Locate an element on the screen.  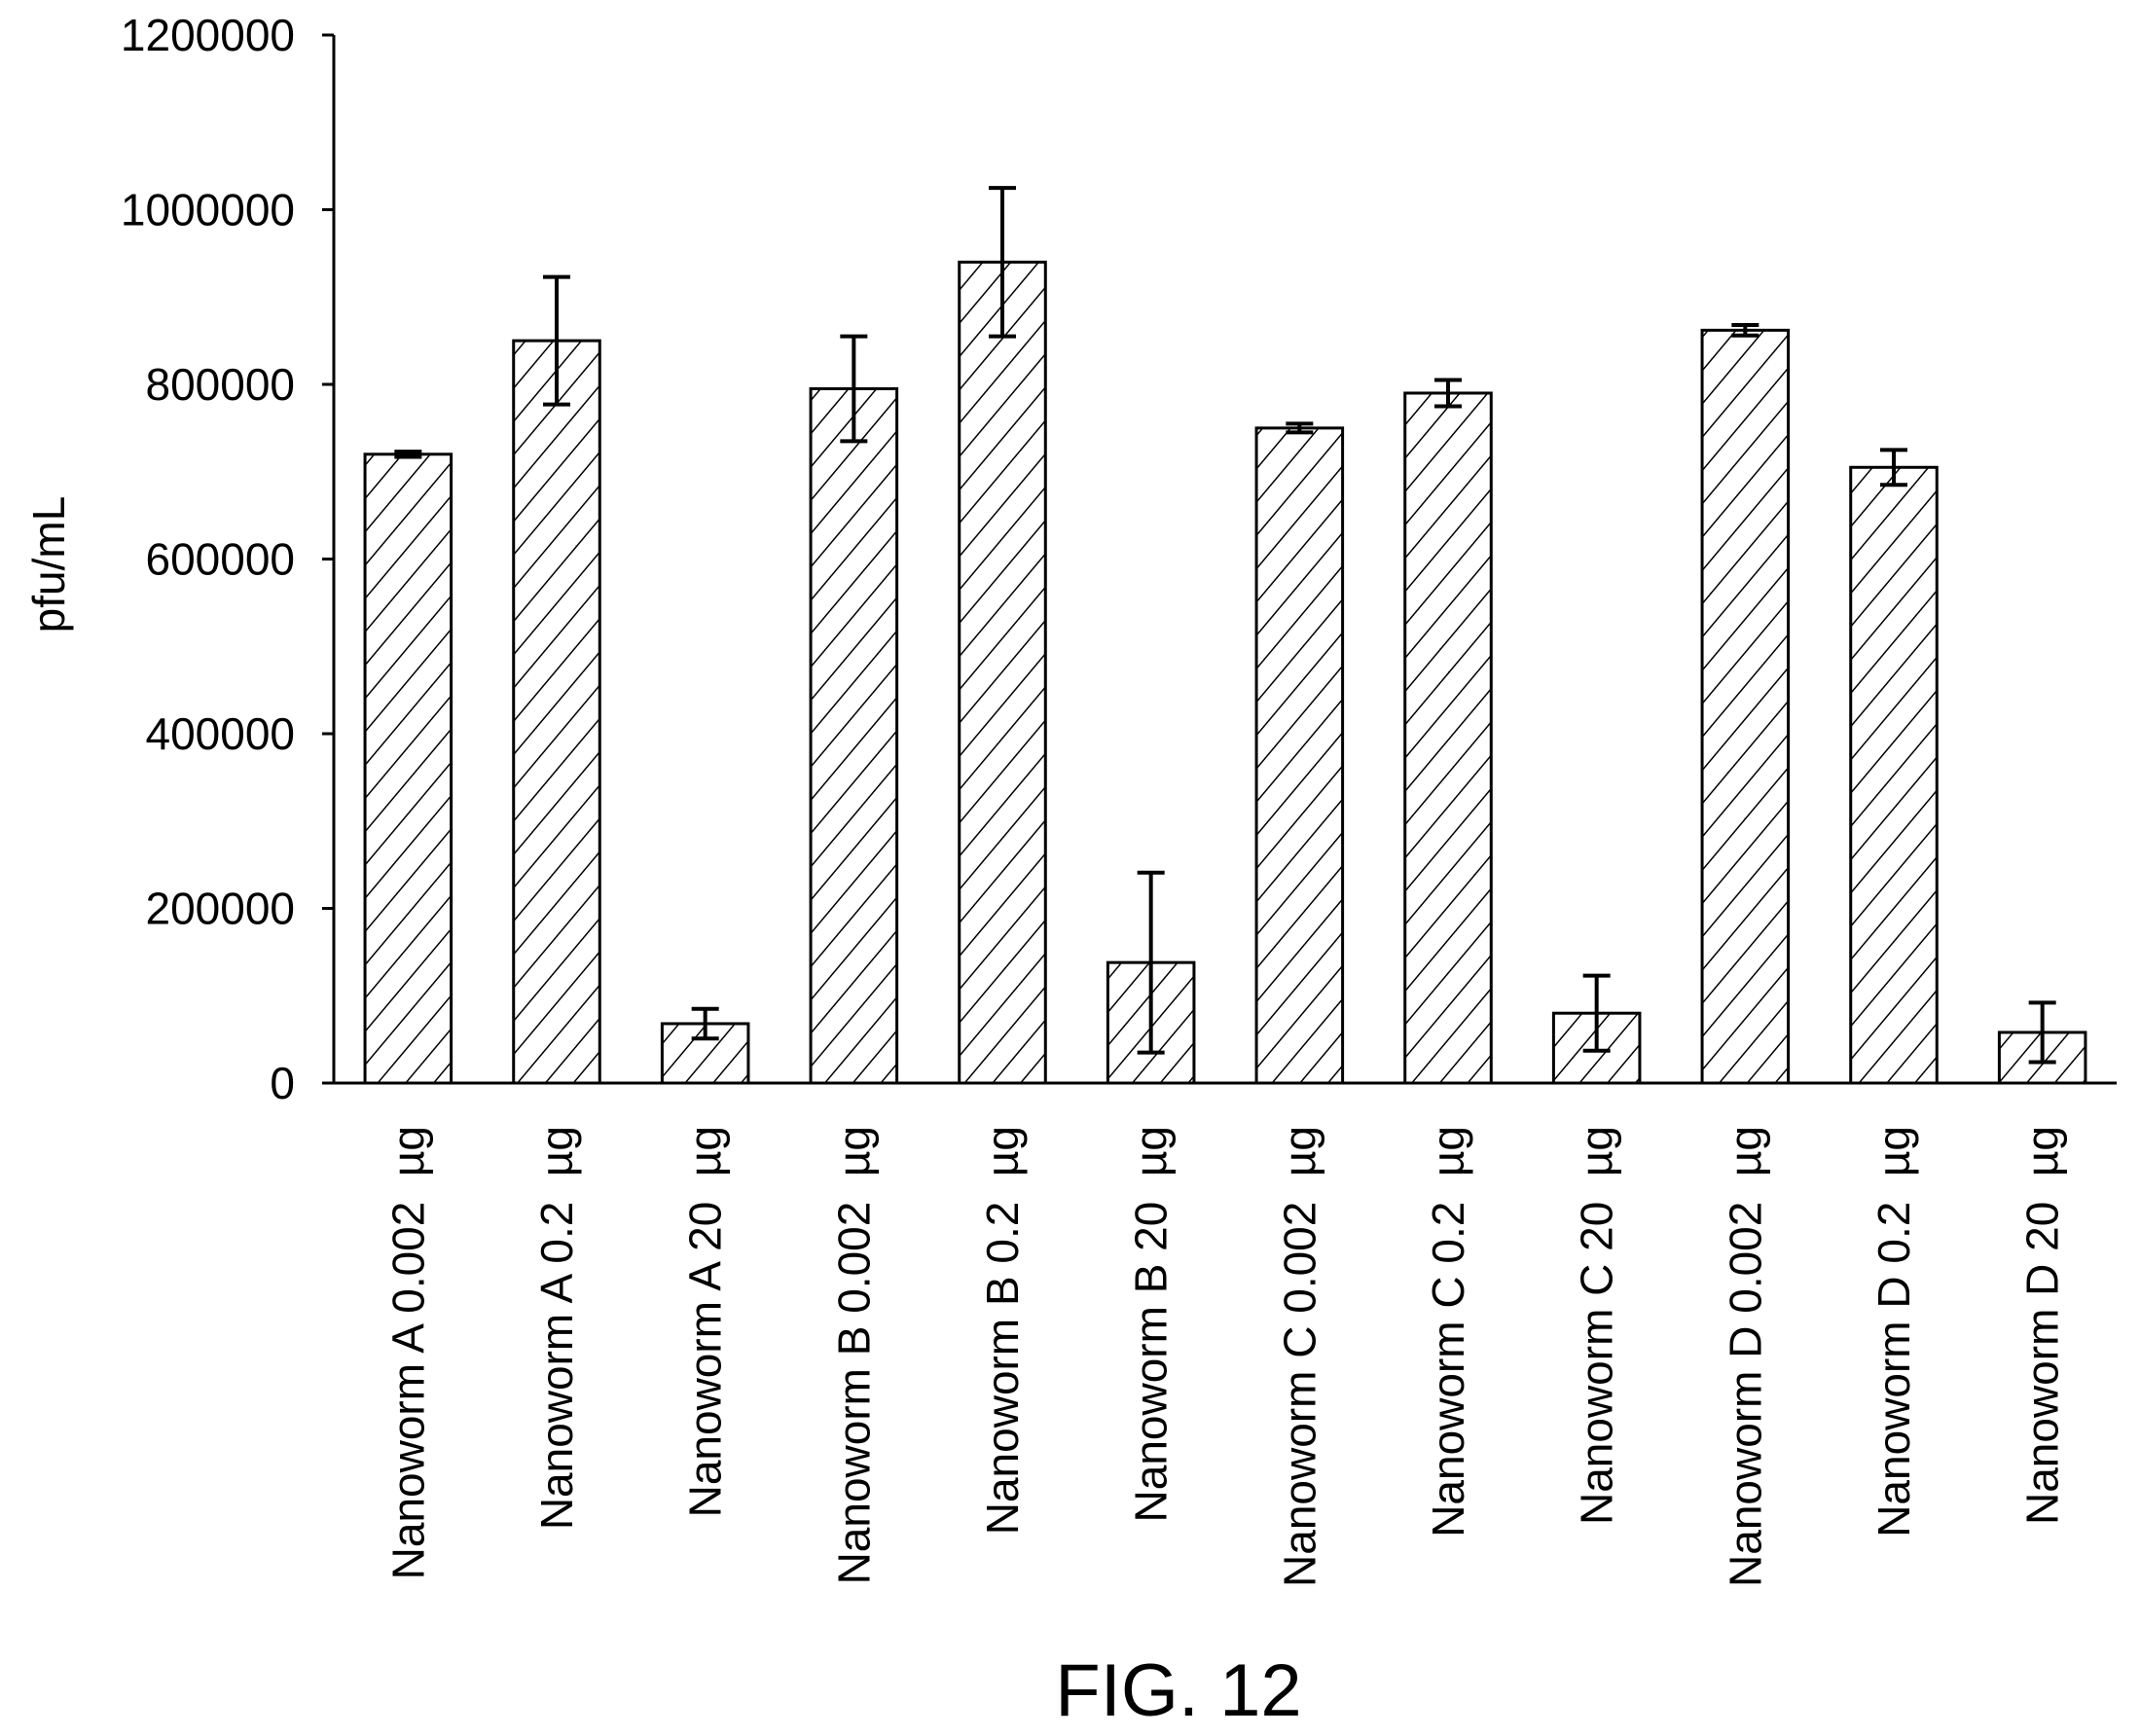
category-label: Nanoworm D 0.002 µg is located at coordinates (1745, 1357).